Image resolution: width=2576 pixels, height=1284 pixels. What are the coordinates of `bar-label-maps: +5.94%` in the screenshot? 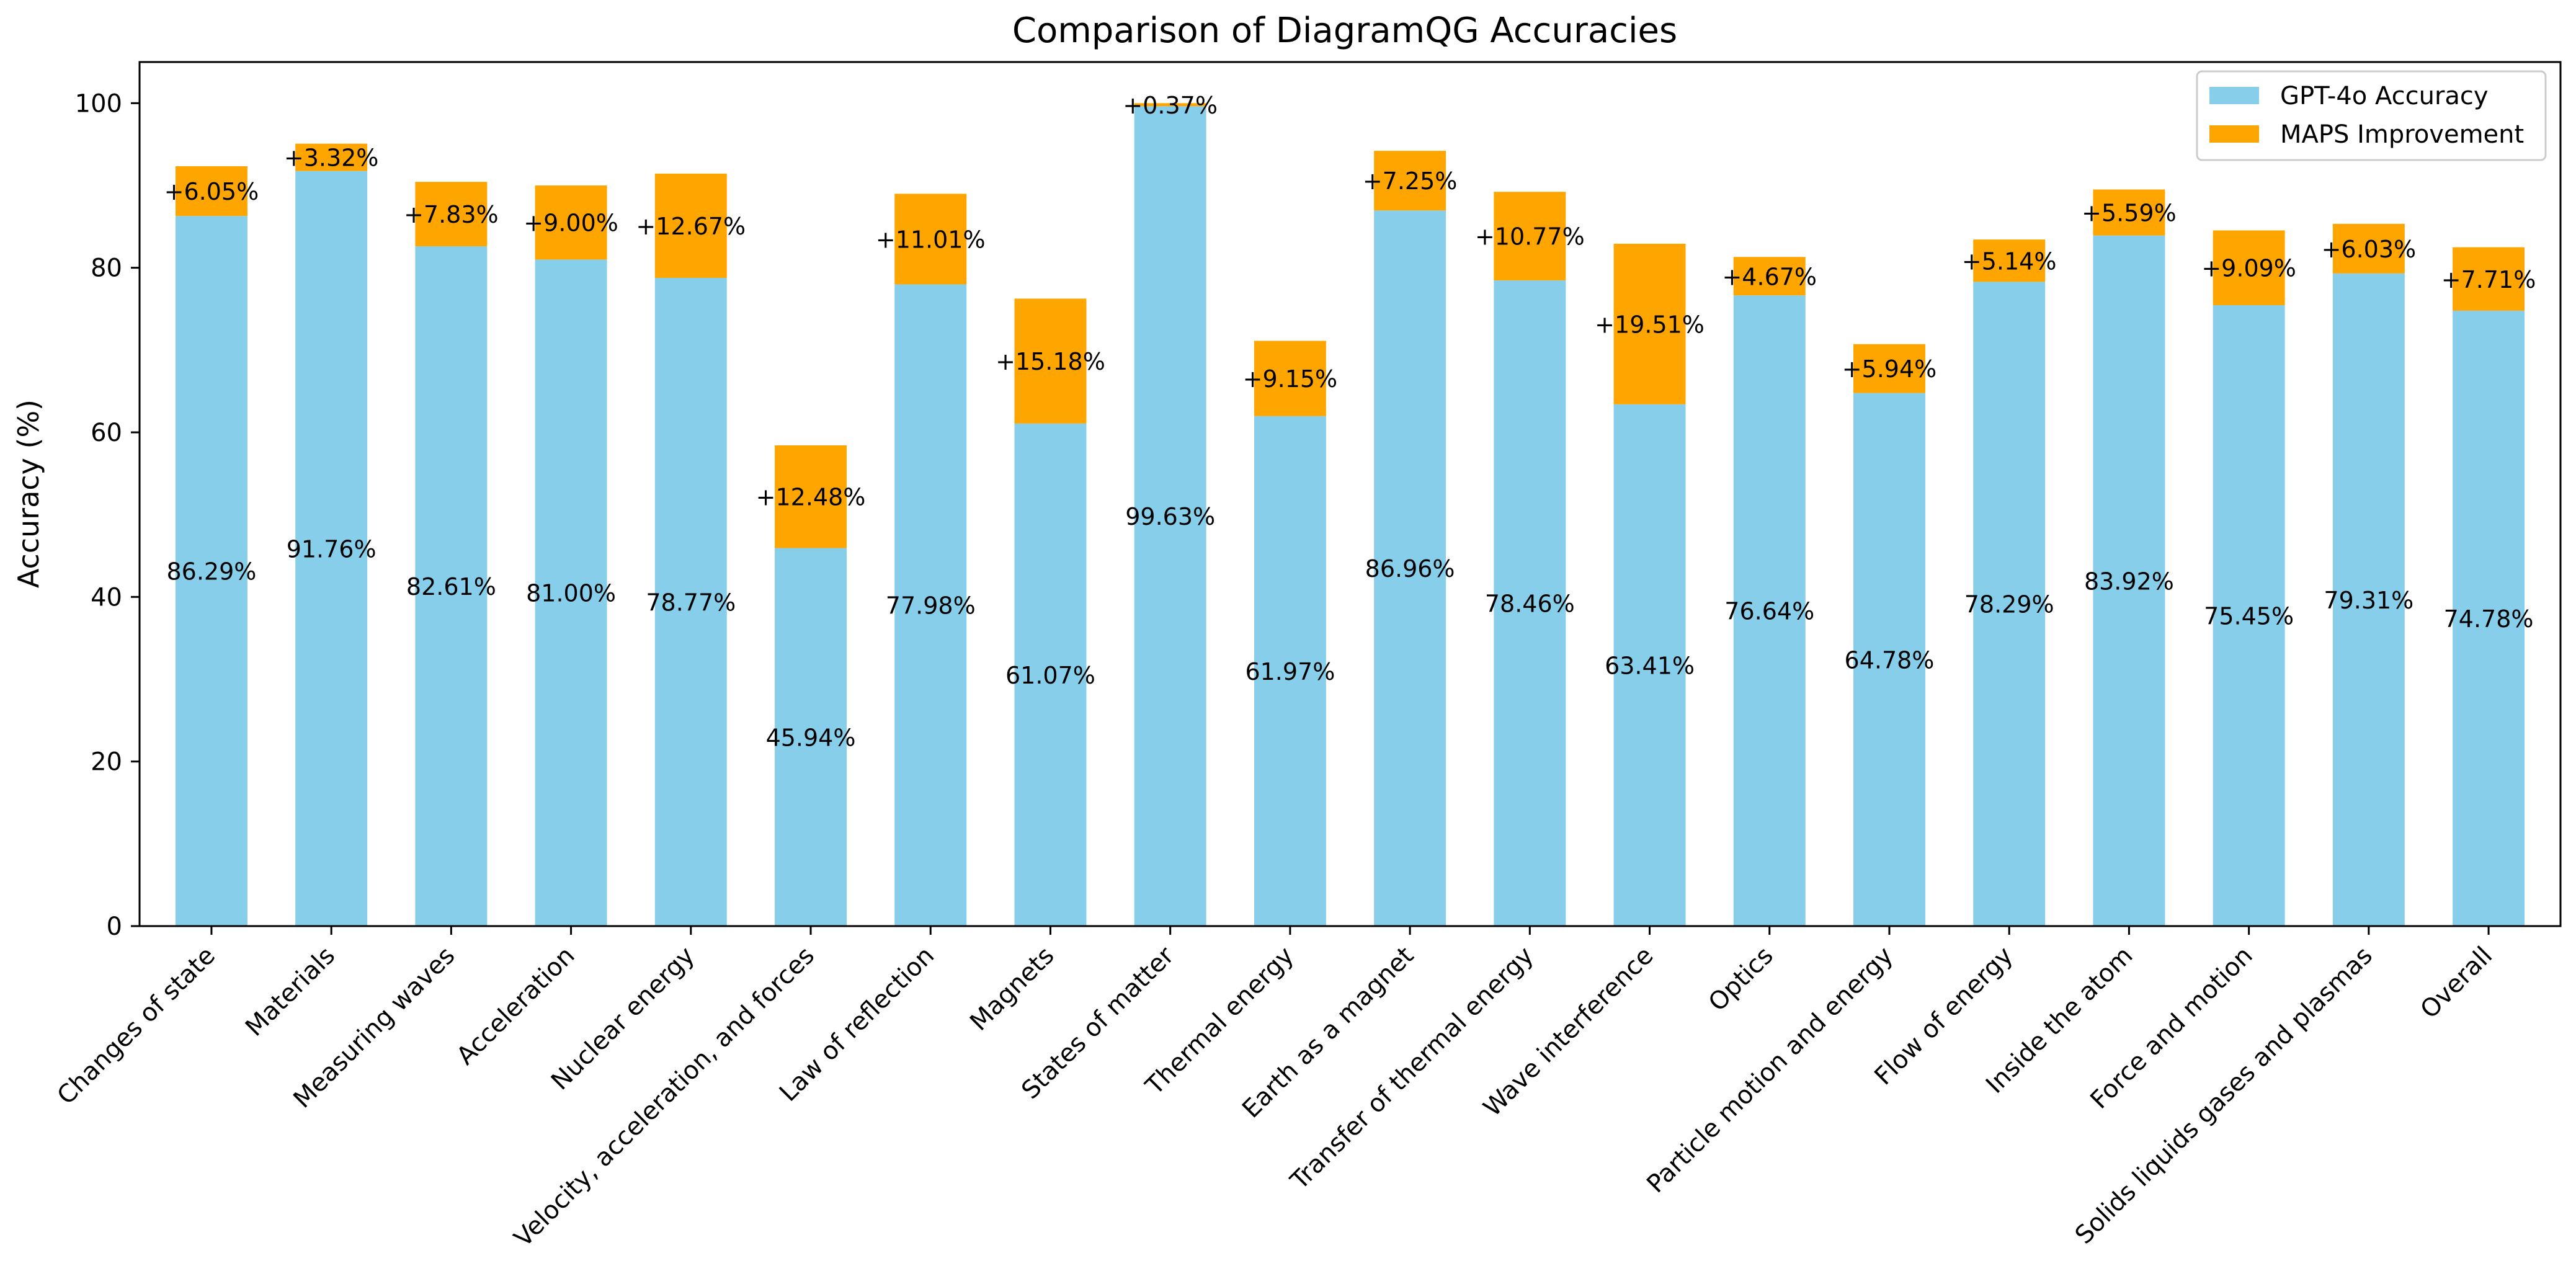 It's located at (1890, 369).